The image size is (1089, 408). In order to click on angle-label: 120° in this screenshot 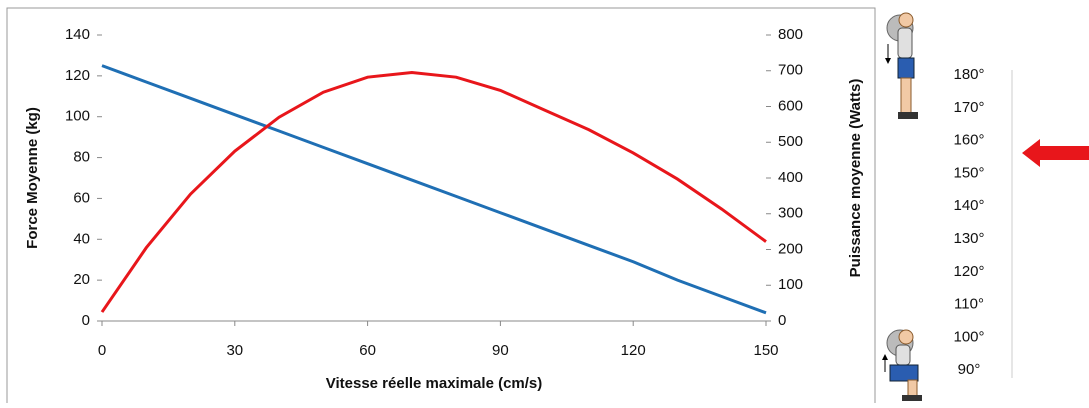, I will do `click(968, 271)`.